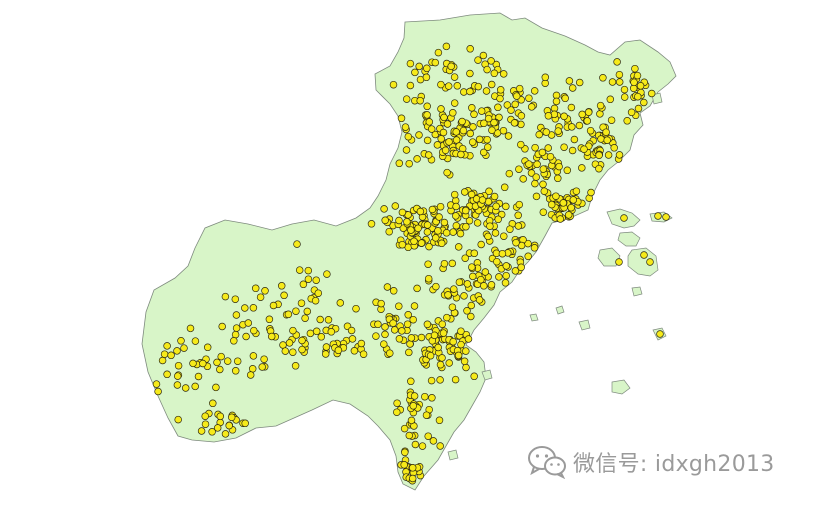 This screenshot has height=505, width=827. Describe the element at coordinates (651, 462) in the screenshot. I see `watermark: 微信号: idxgh2013` at that location.